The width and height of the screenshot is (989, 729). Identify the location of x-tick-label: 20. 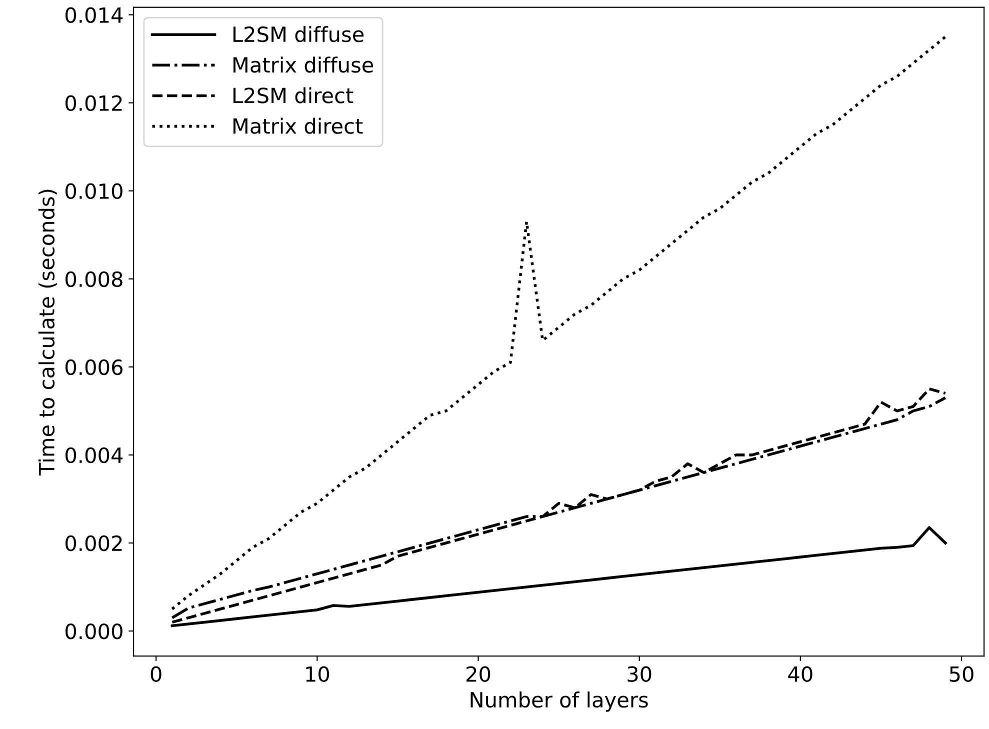
(478, 674).